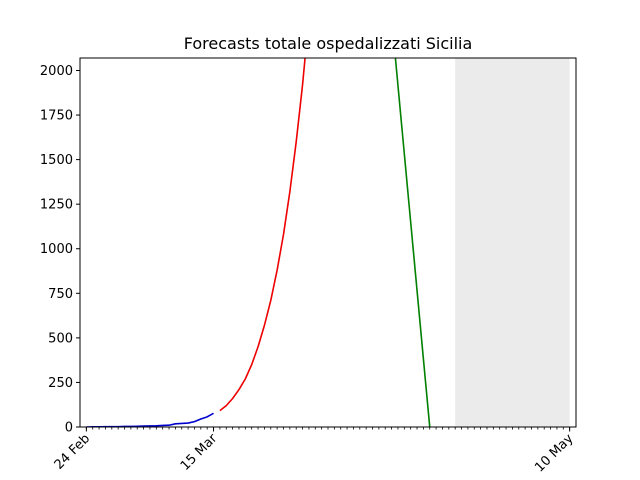  I want to click on x-tick-label: 10 May, so click(554, 453).